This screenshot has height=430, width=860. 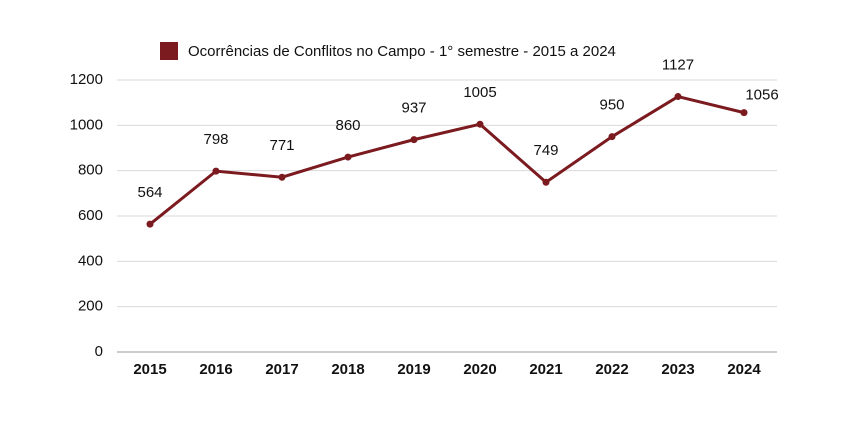 I want to click on data-label: 798, so click(x=215, y=139).